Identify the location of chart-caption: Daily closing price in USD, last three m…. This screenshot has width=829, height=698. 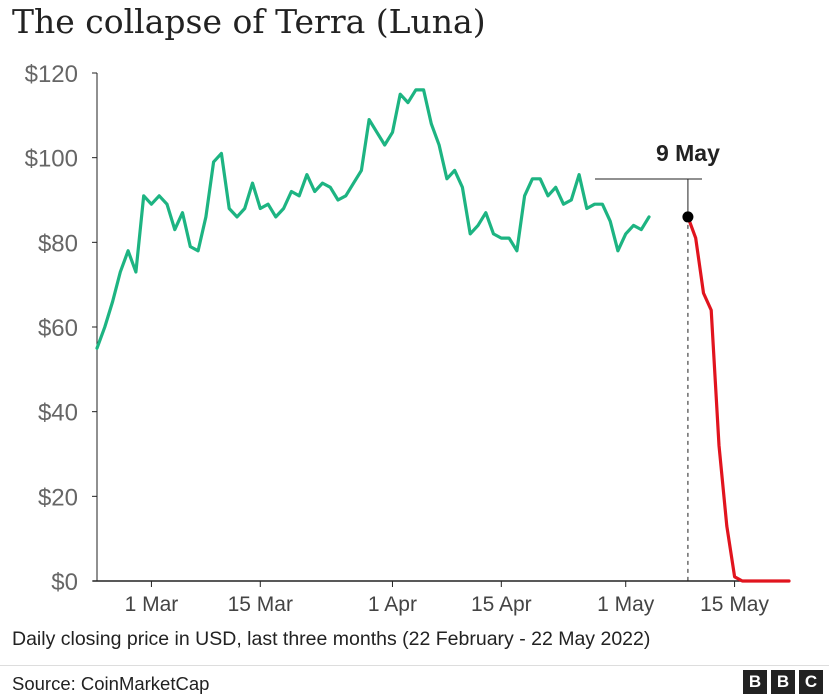
(331, 639).